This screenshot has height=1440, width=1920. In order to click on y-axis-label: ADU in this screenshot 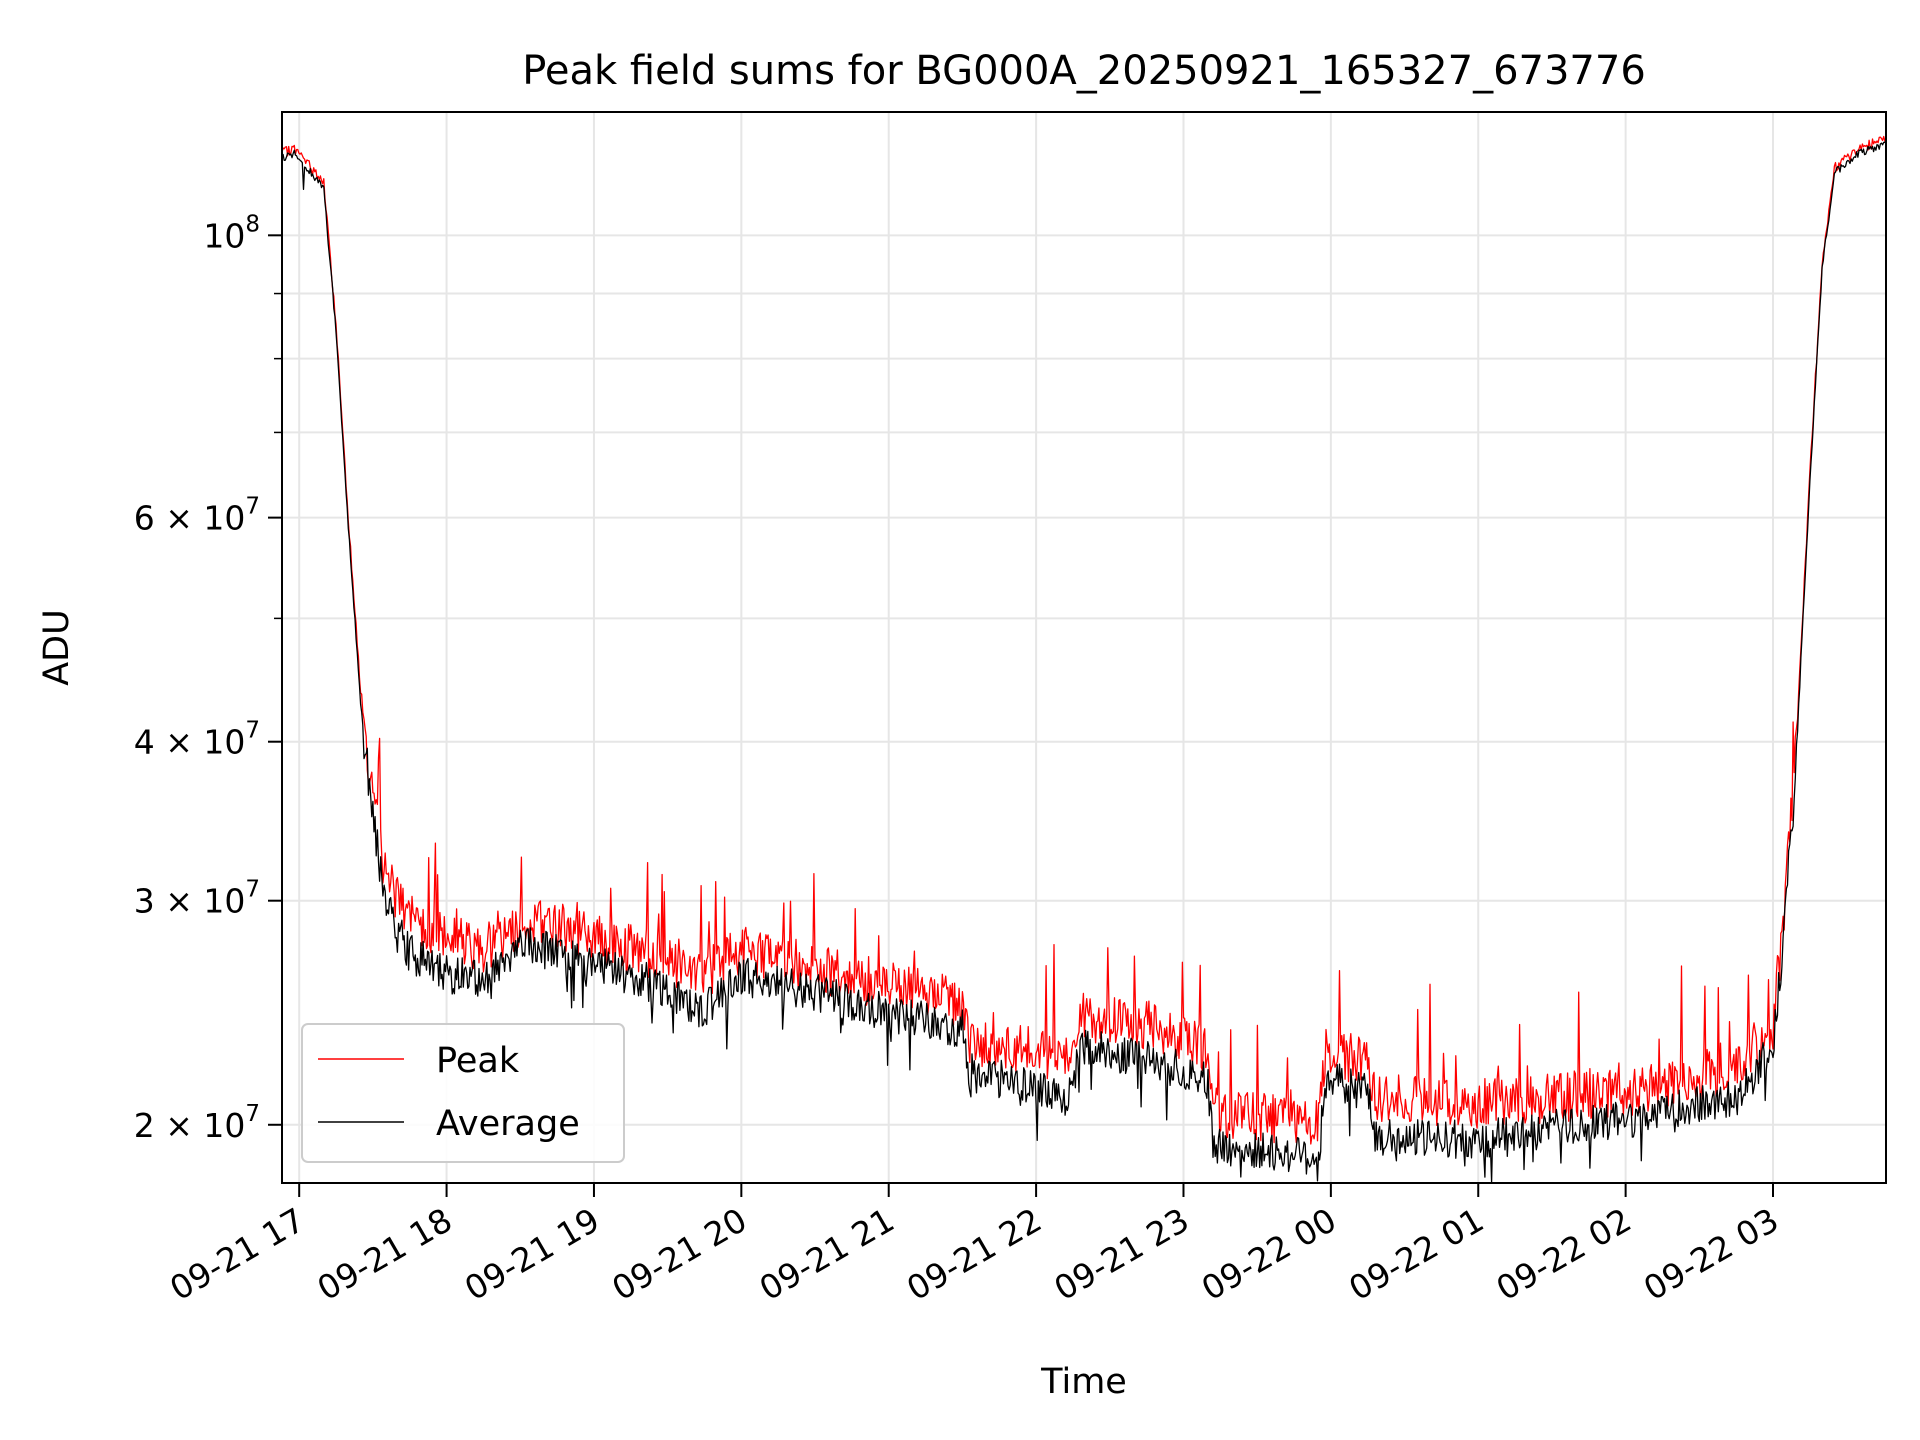, I will do `click(57, 647)`.